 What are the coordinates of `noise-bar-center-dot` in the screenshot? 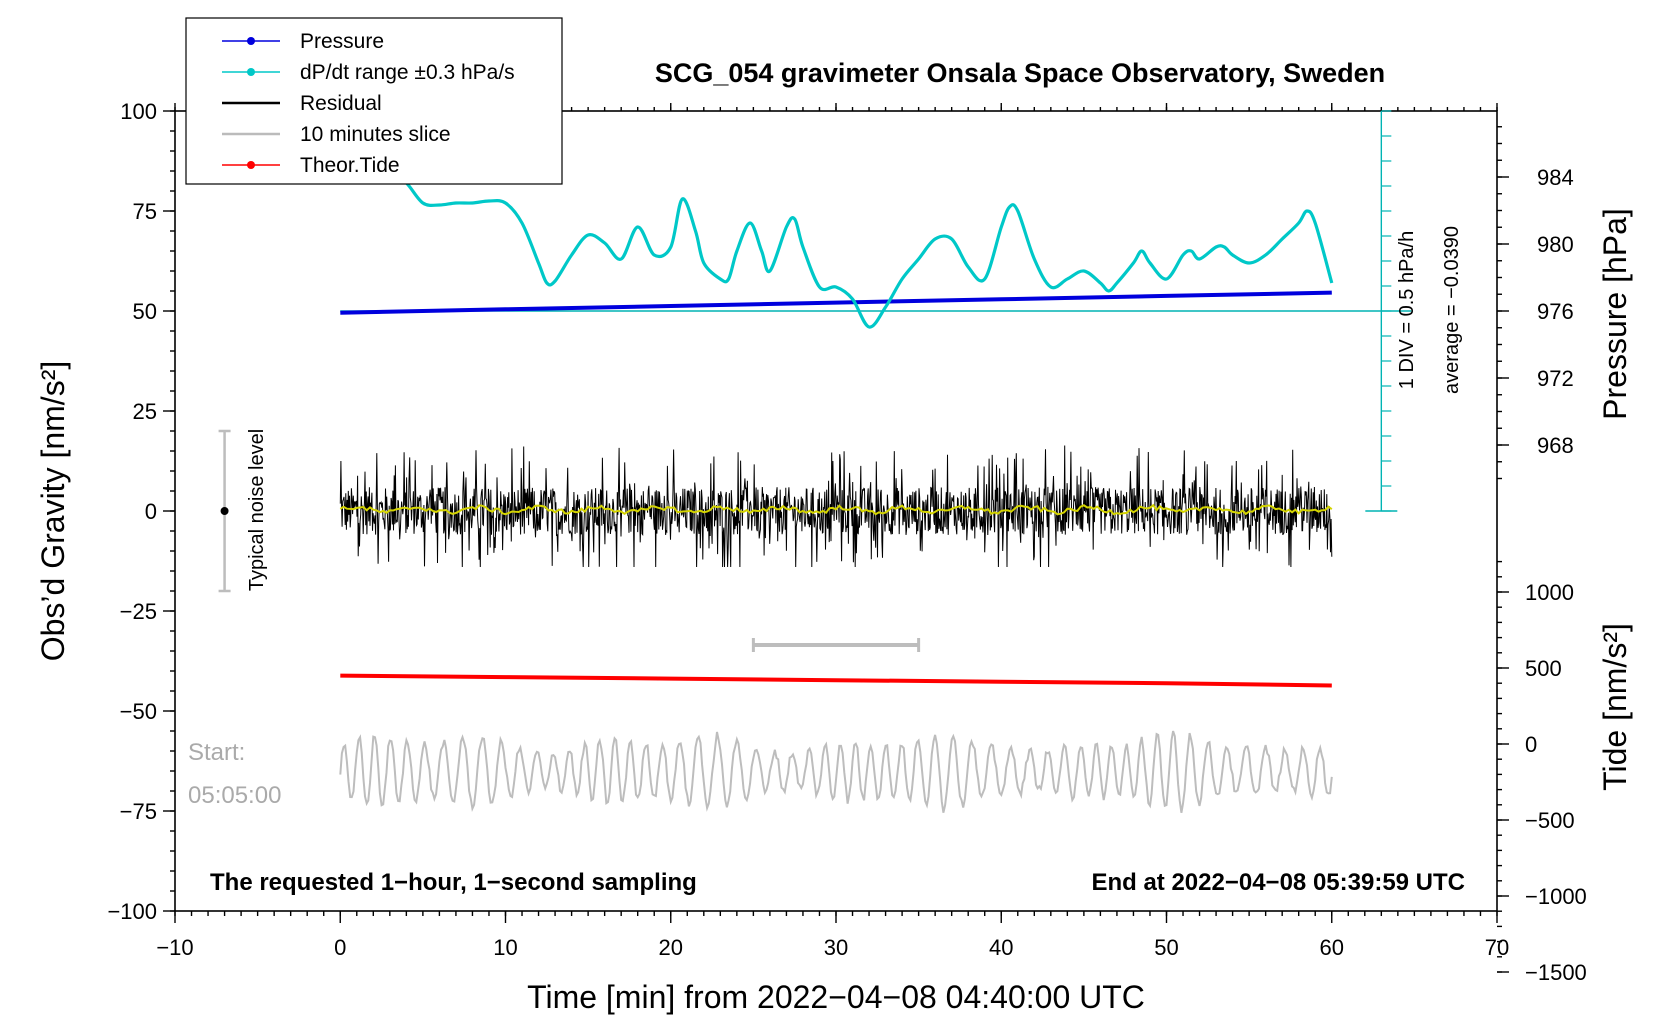 It's located at (224, 511).